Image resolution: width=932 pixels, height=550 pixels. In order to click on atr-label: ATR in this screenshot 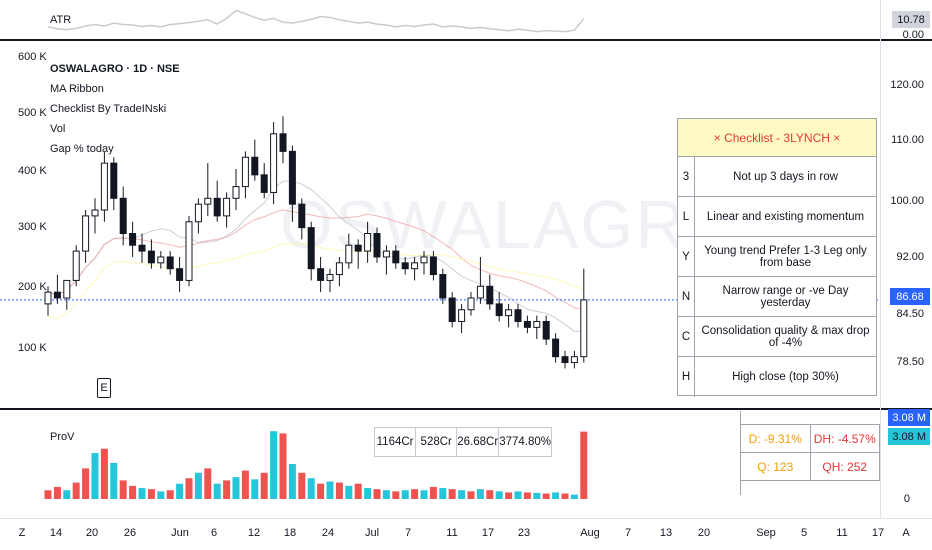, I will do `click(61, 20)`.